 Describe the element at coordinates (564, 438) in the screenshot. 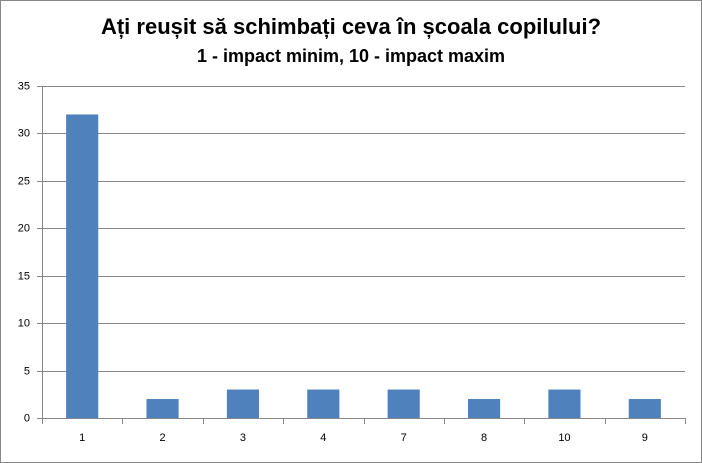

I see `x-tick-label: 10` at that location.